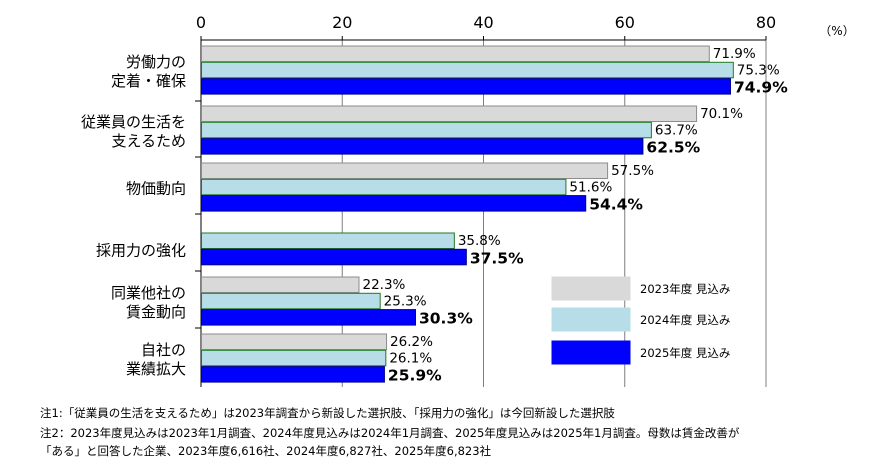 Image resolution: width=876 pixels, height=473 pixels. Describe the element at coordinates (590, 187) in the screenshot. I see `data-label: 51.6%` at that location.